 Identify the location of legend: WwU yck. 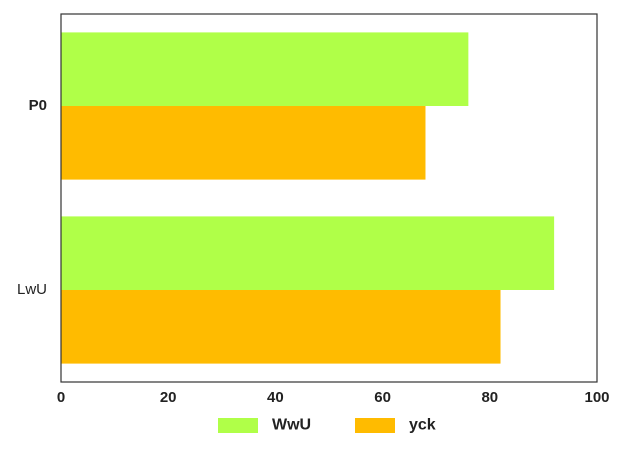
(327, 425).